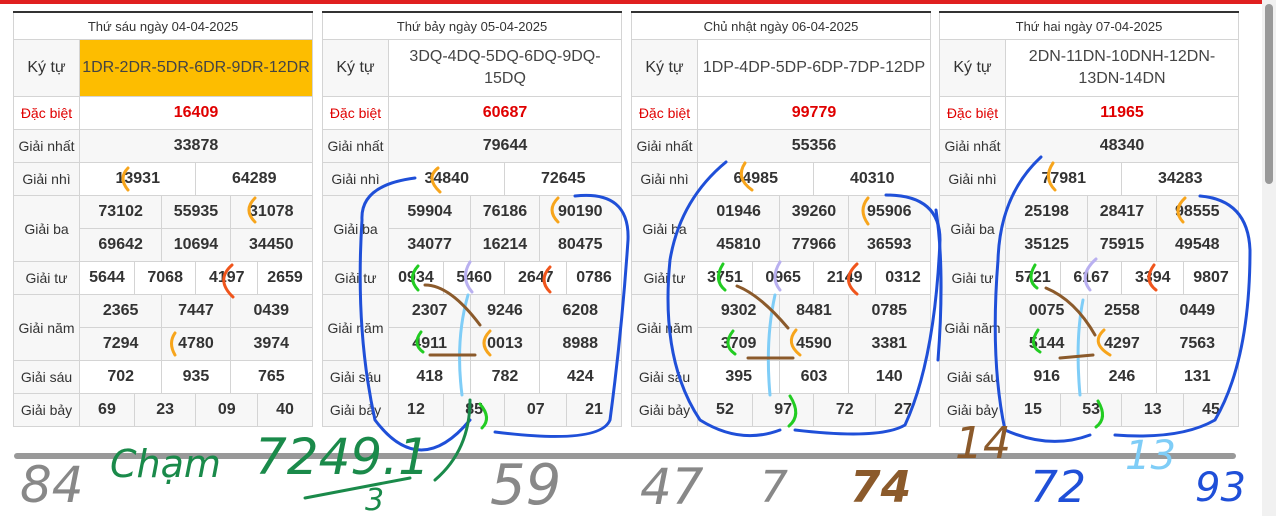 This screenshot has width=1276, height=518. I want to click on giai-sau-number: 418, so click(429, 377).